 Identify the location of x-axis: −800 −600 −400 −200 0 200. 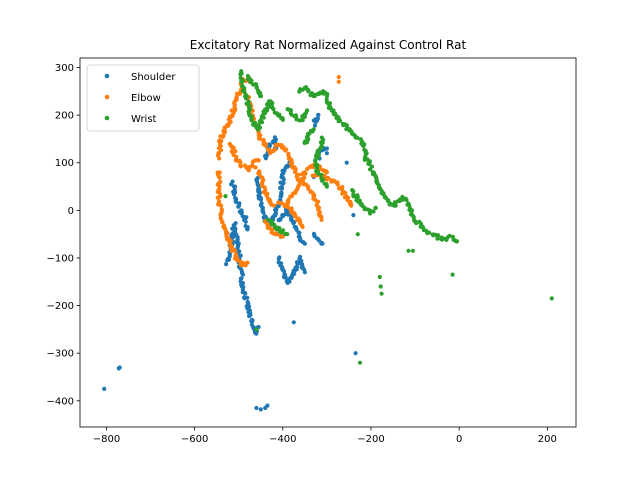
(325, 436).